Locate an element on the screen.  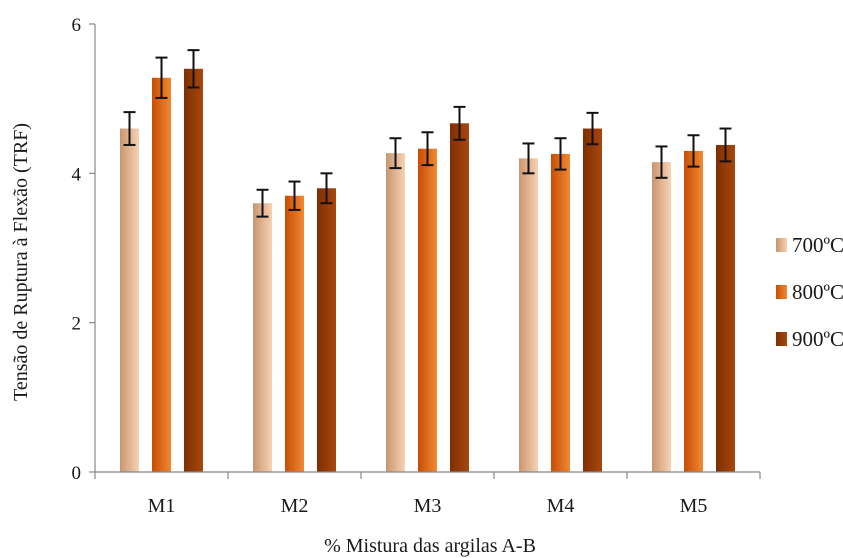
y-axis-title: Tensão de Ruptura à Flexão (TRF) is located at coordinates (21, 262).